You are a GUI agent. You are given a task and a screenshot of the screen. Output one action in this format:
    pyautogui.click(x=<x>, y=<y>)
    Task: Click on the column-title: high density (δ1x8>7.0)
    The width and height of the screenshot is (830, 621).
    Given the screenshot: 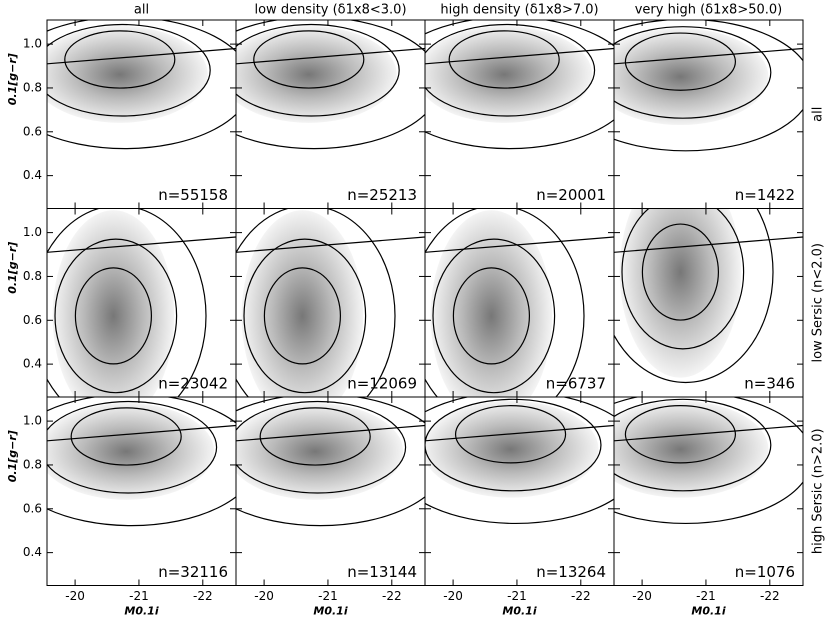 What is the action you would take?
    pyautogui.click(x=519, y=10)
    